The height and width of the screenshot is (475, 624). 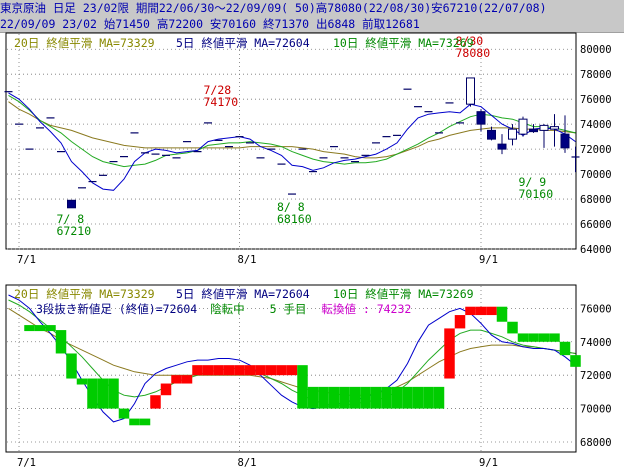 What do you see at coordinates (596, 250) in the screenshot?
I see `top-y-tick-label: 64000` at bounding box center [596, 250].